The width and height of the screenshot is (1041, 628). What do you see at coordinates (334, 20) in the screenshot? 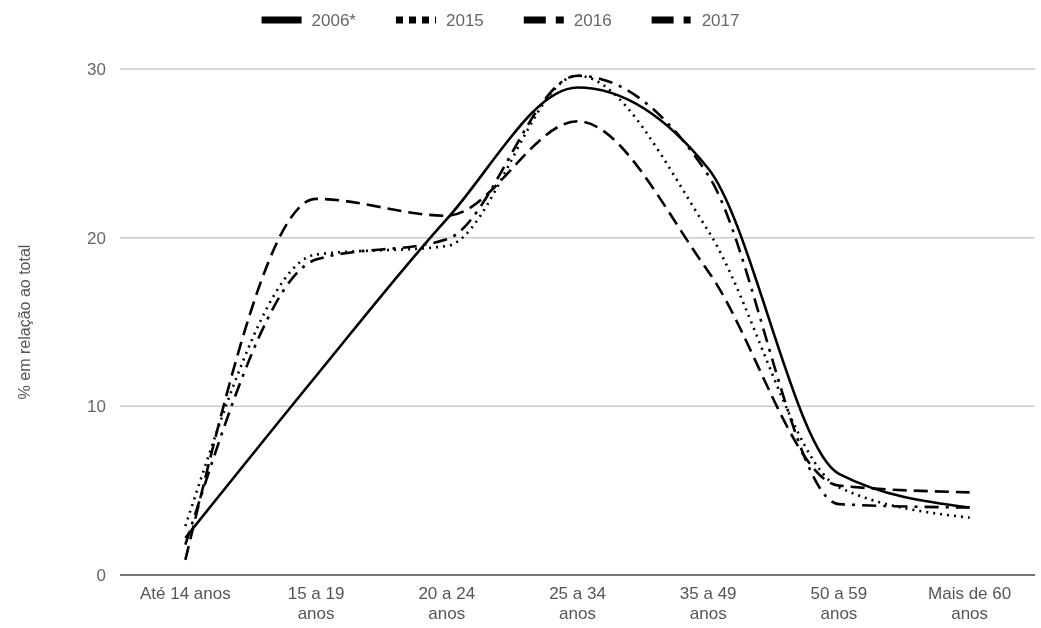
I see `legend-label: 2006*` at bounding box center [334, 20].